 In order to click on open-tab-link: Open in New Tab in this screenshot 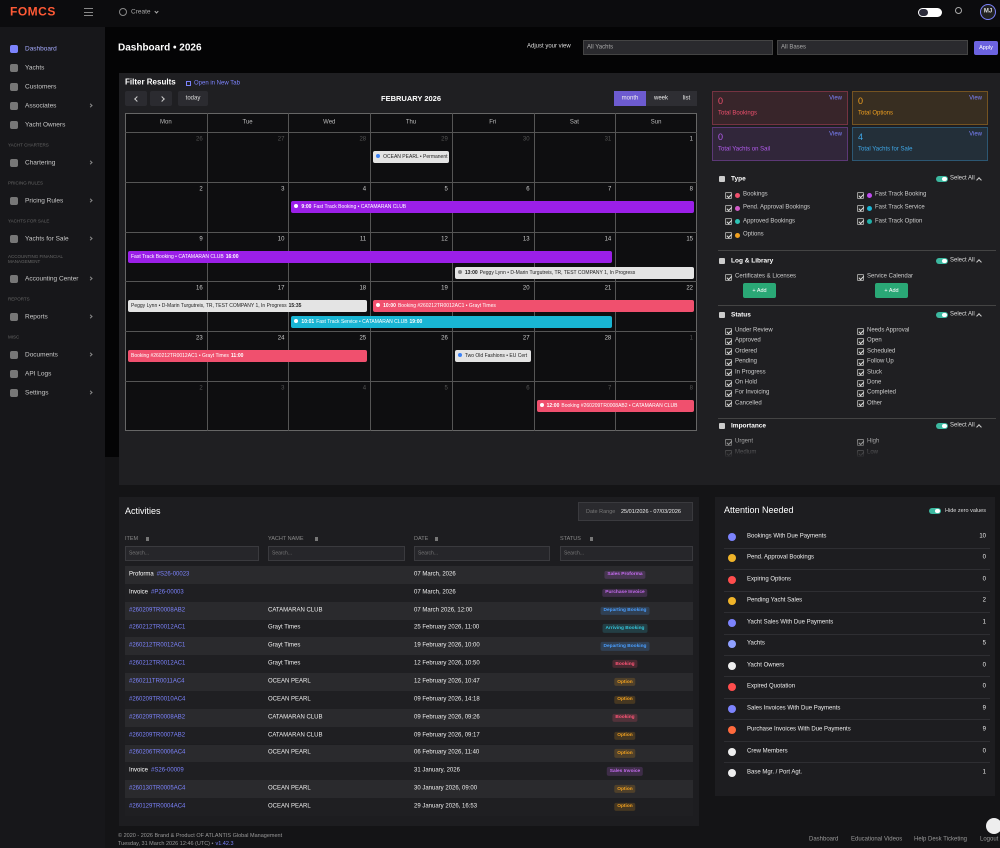, I will do `click(217, 83)`.